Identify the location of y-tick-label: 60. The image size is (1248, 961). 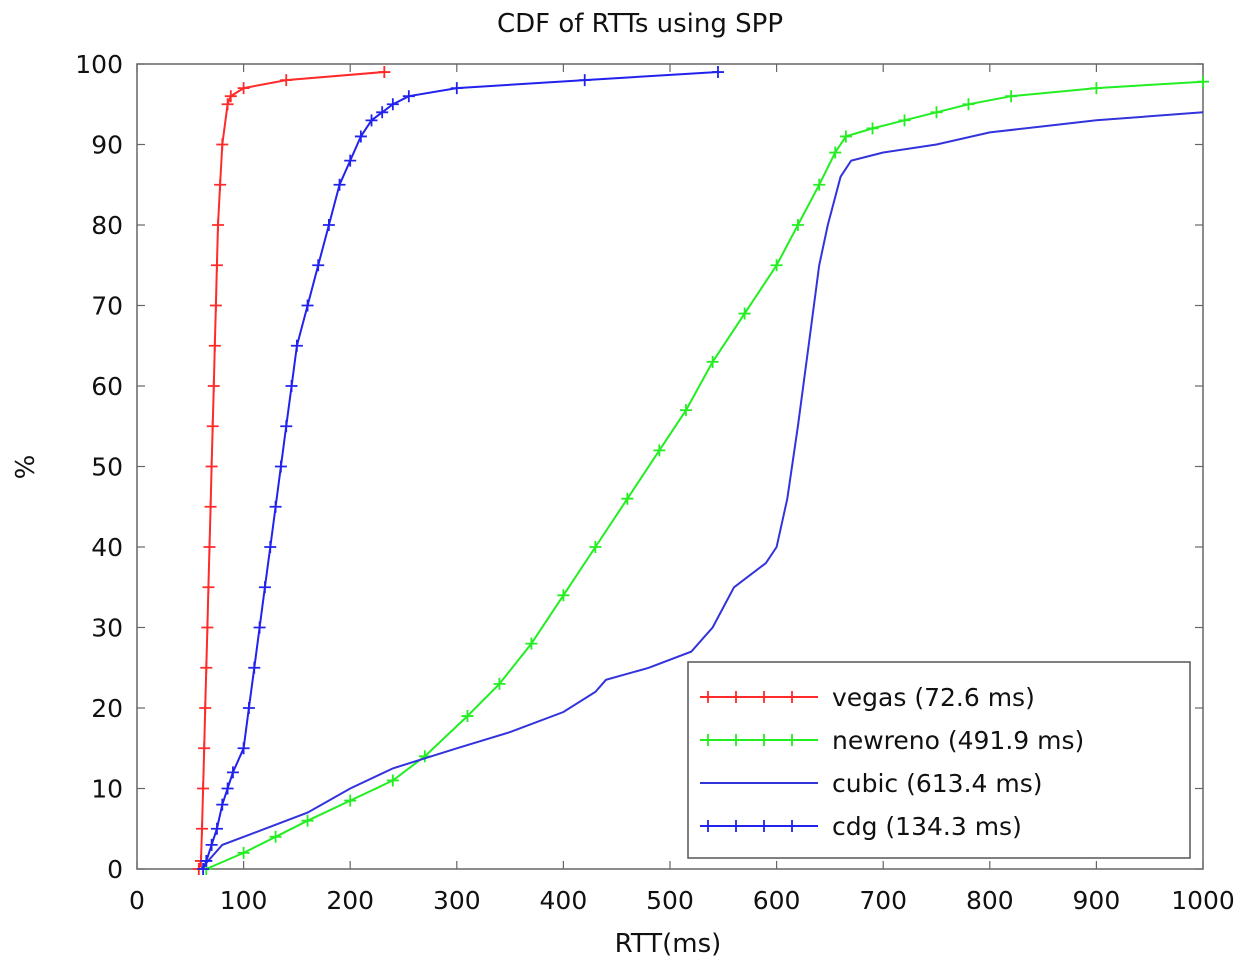
(107, 386).